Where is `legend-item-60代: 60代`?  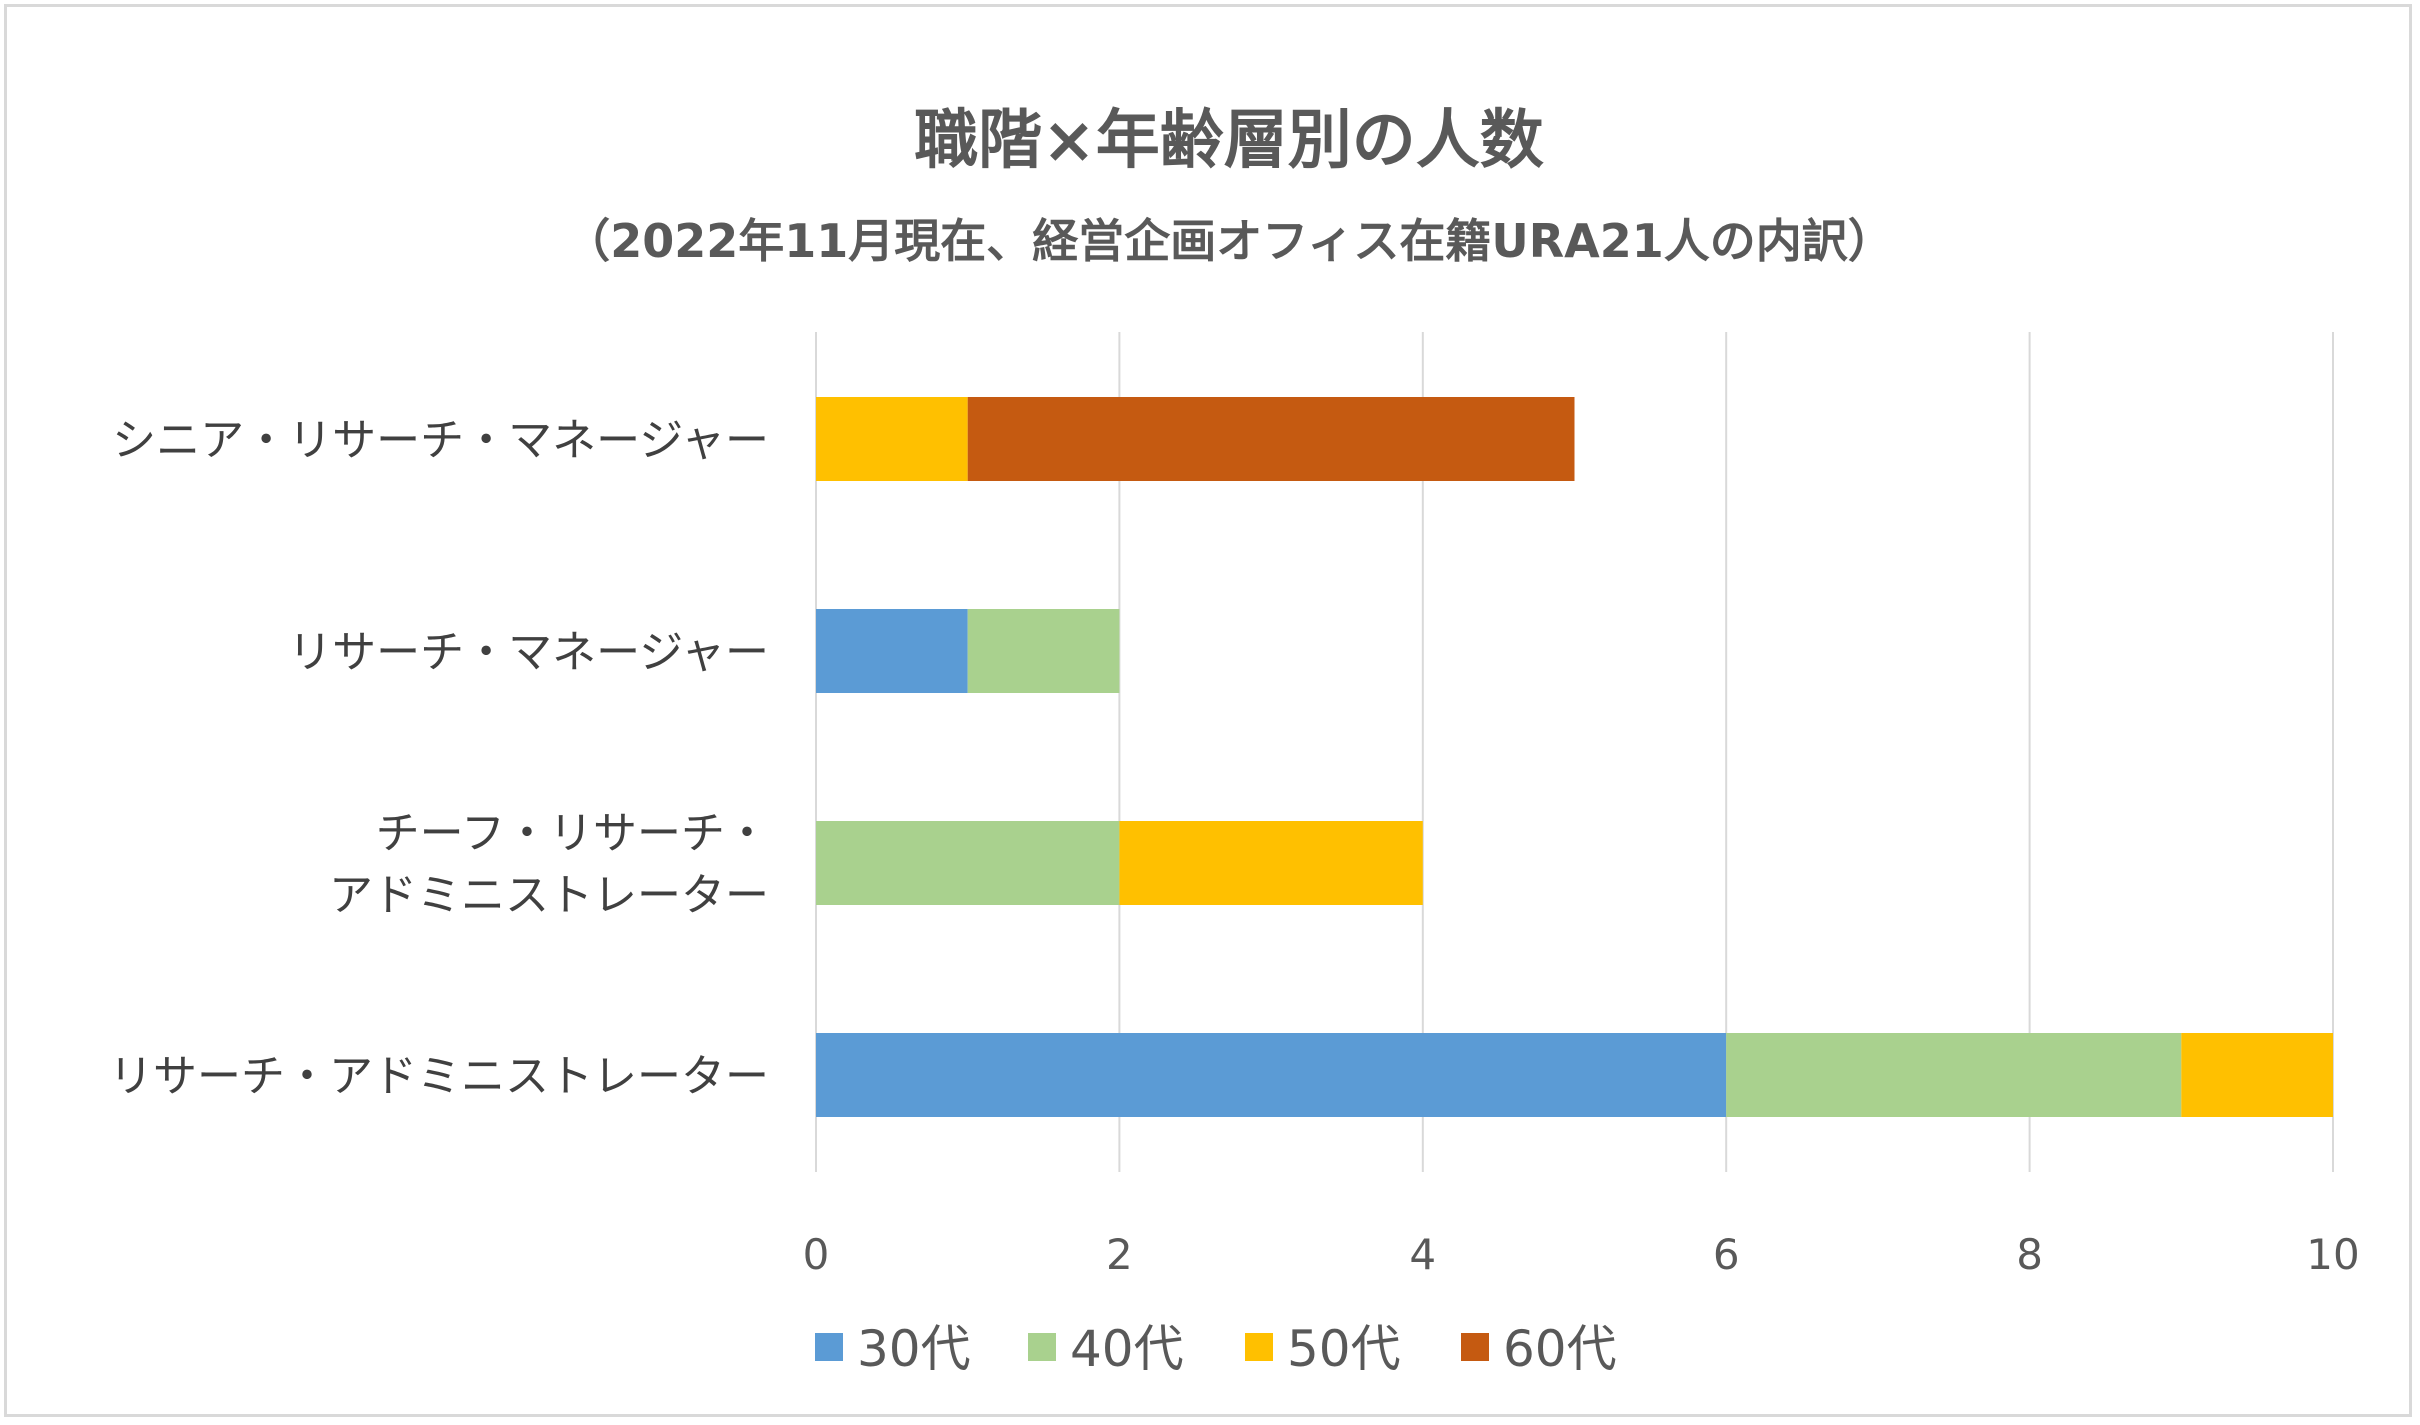 legend-item-60代: 60代 is located at coordinates (1539, 1349).